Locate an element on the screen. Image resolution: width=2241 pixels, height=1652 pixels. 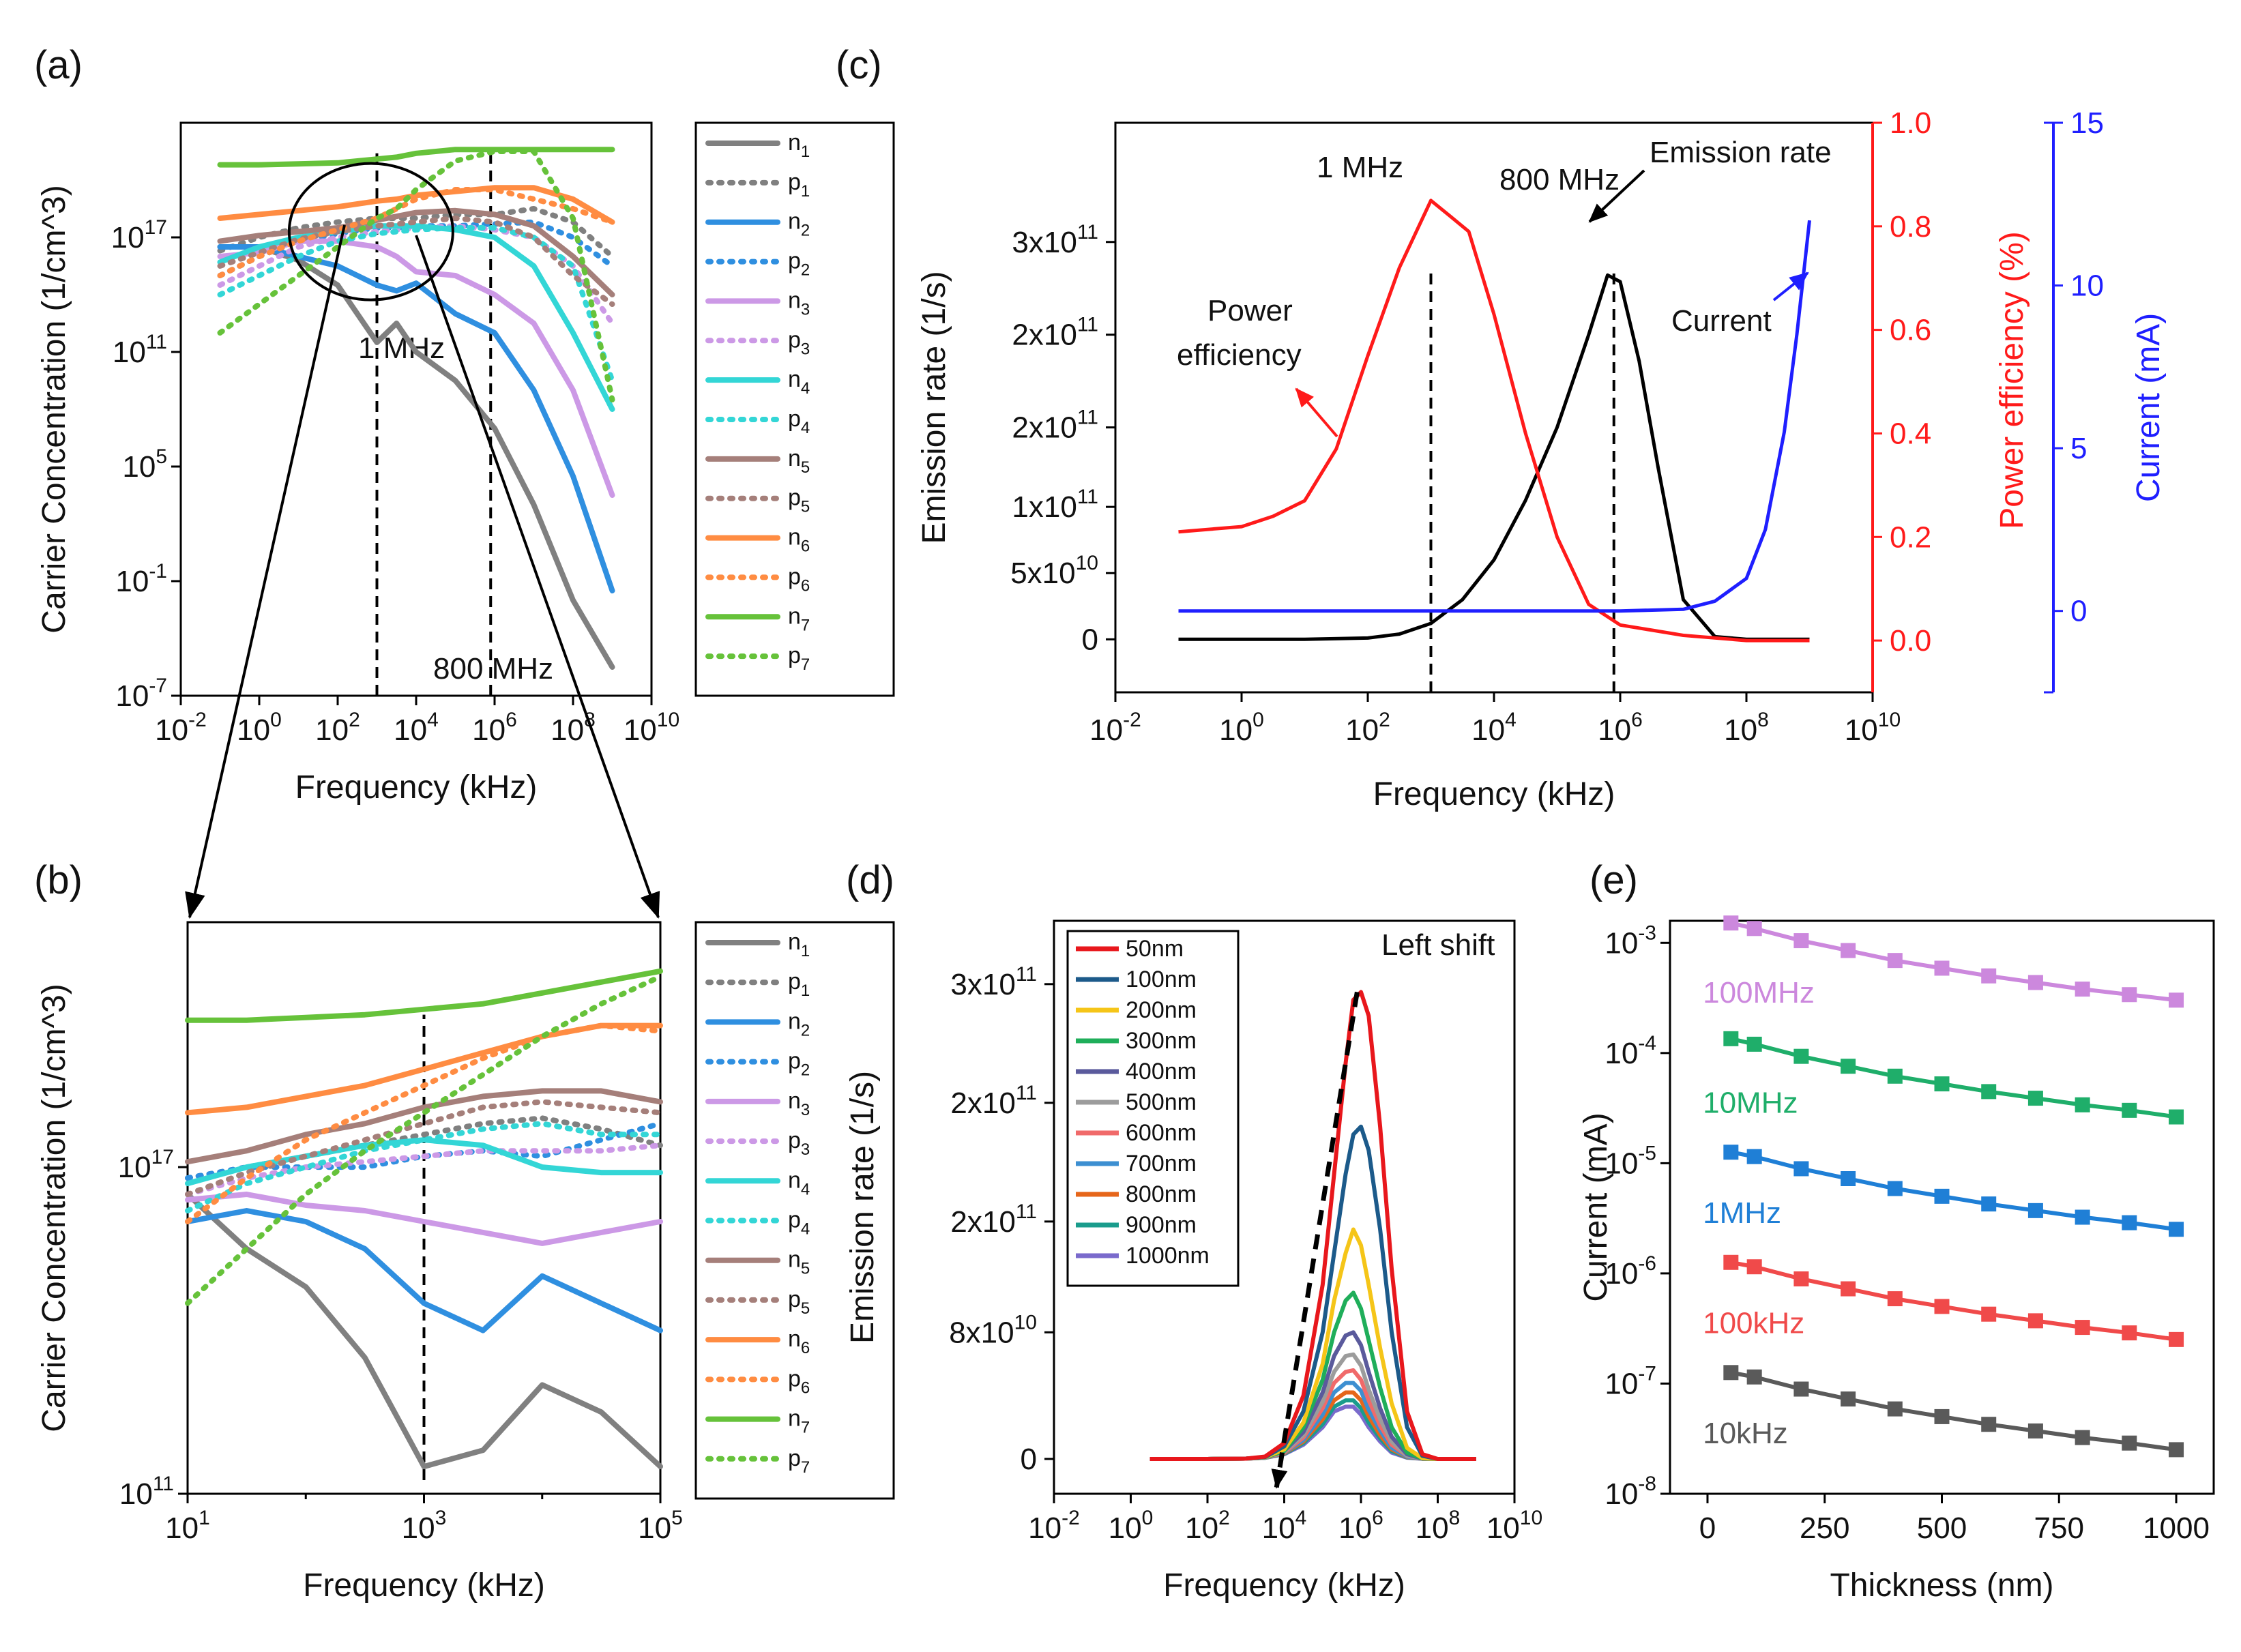
annot-d-leftshift: Left shift is located at coordinates (1438, 945).